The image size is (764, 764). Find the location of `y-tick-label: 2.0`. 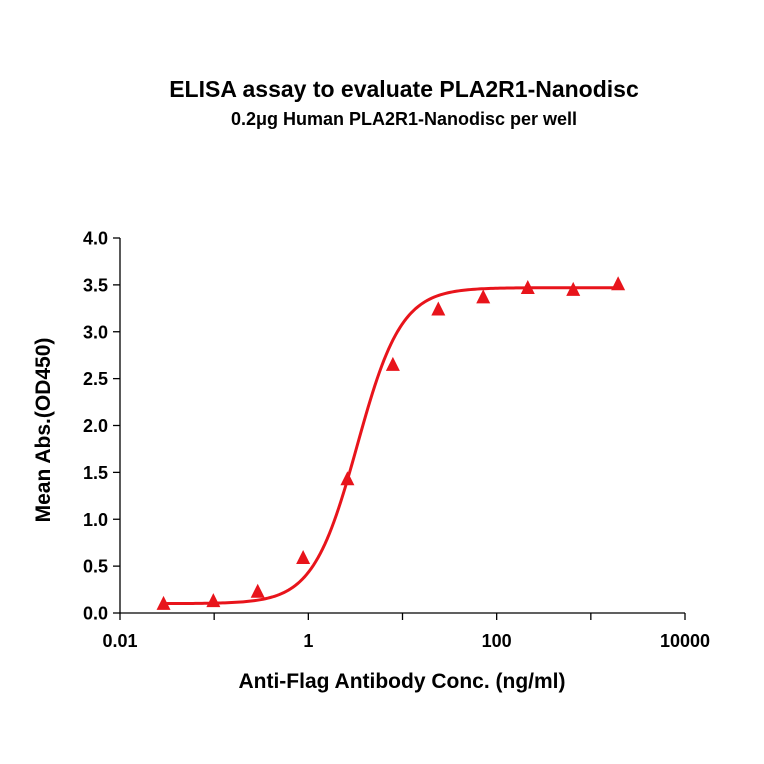

y-tick-label: 2.0 is located at coordinates (95, 426).